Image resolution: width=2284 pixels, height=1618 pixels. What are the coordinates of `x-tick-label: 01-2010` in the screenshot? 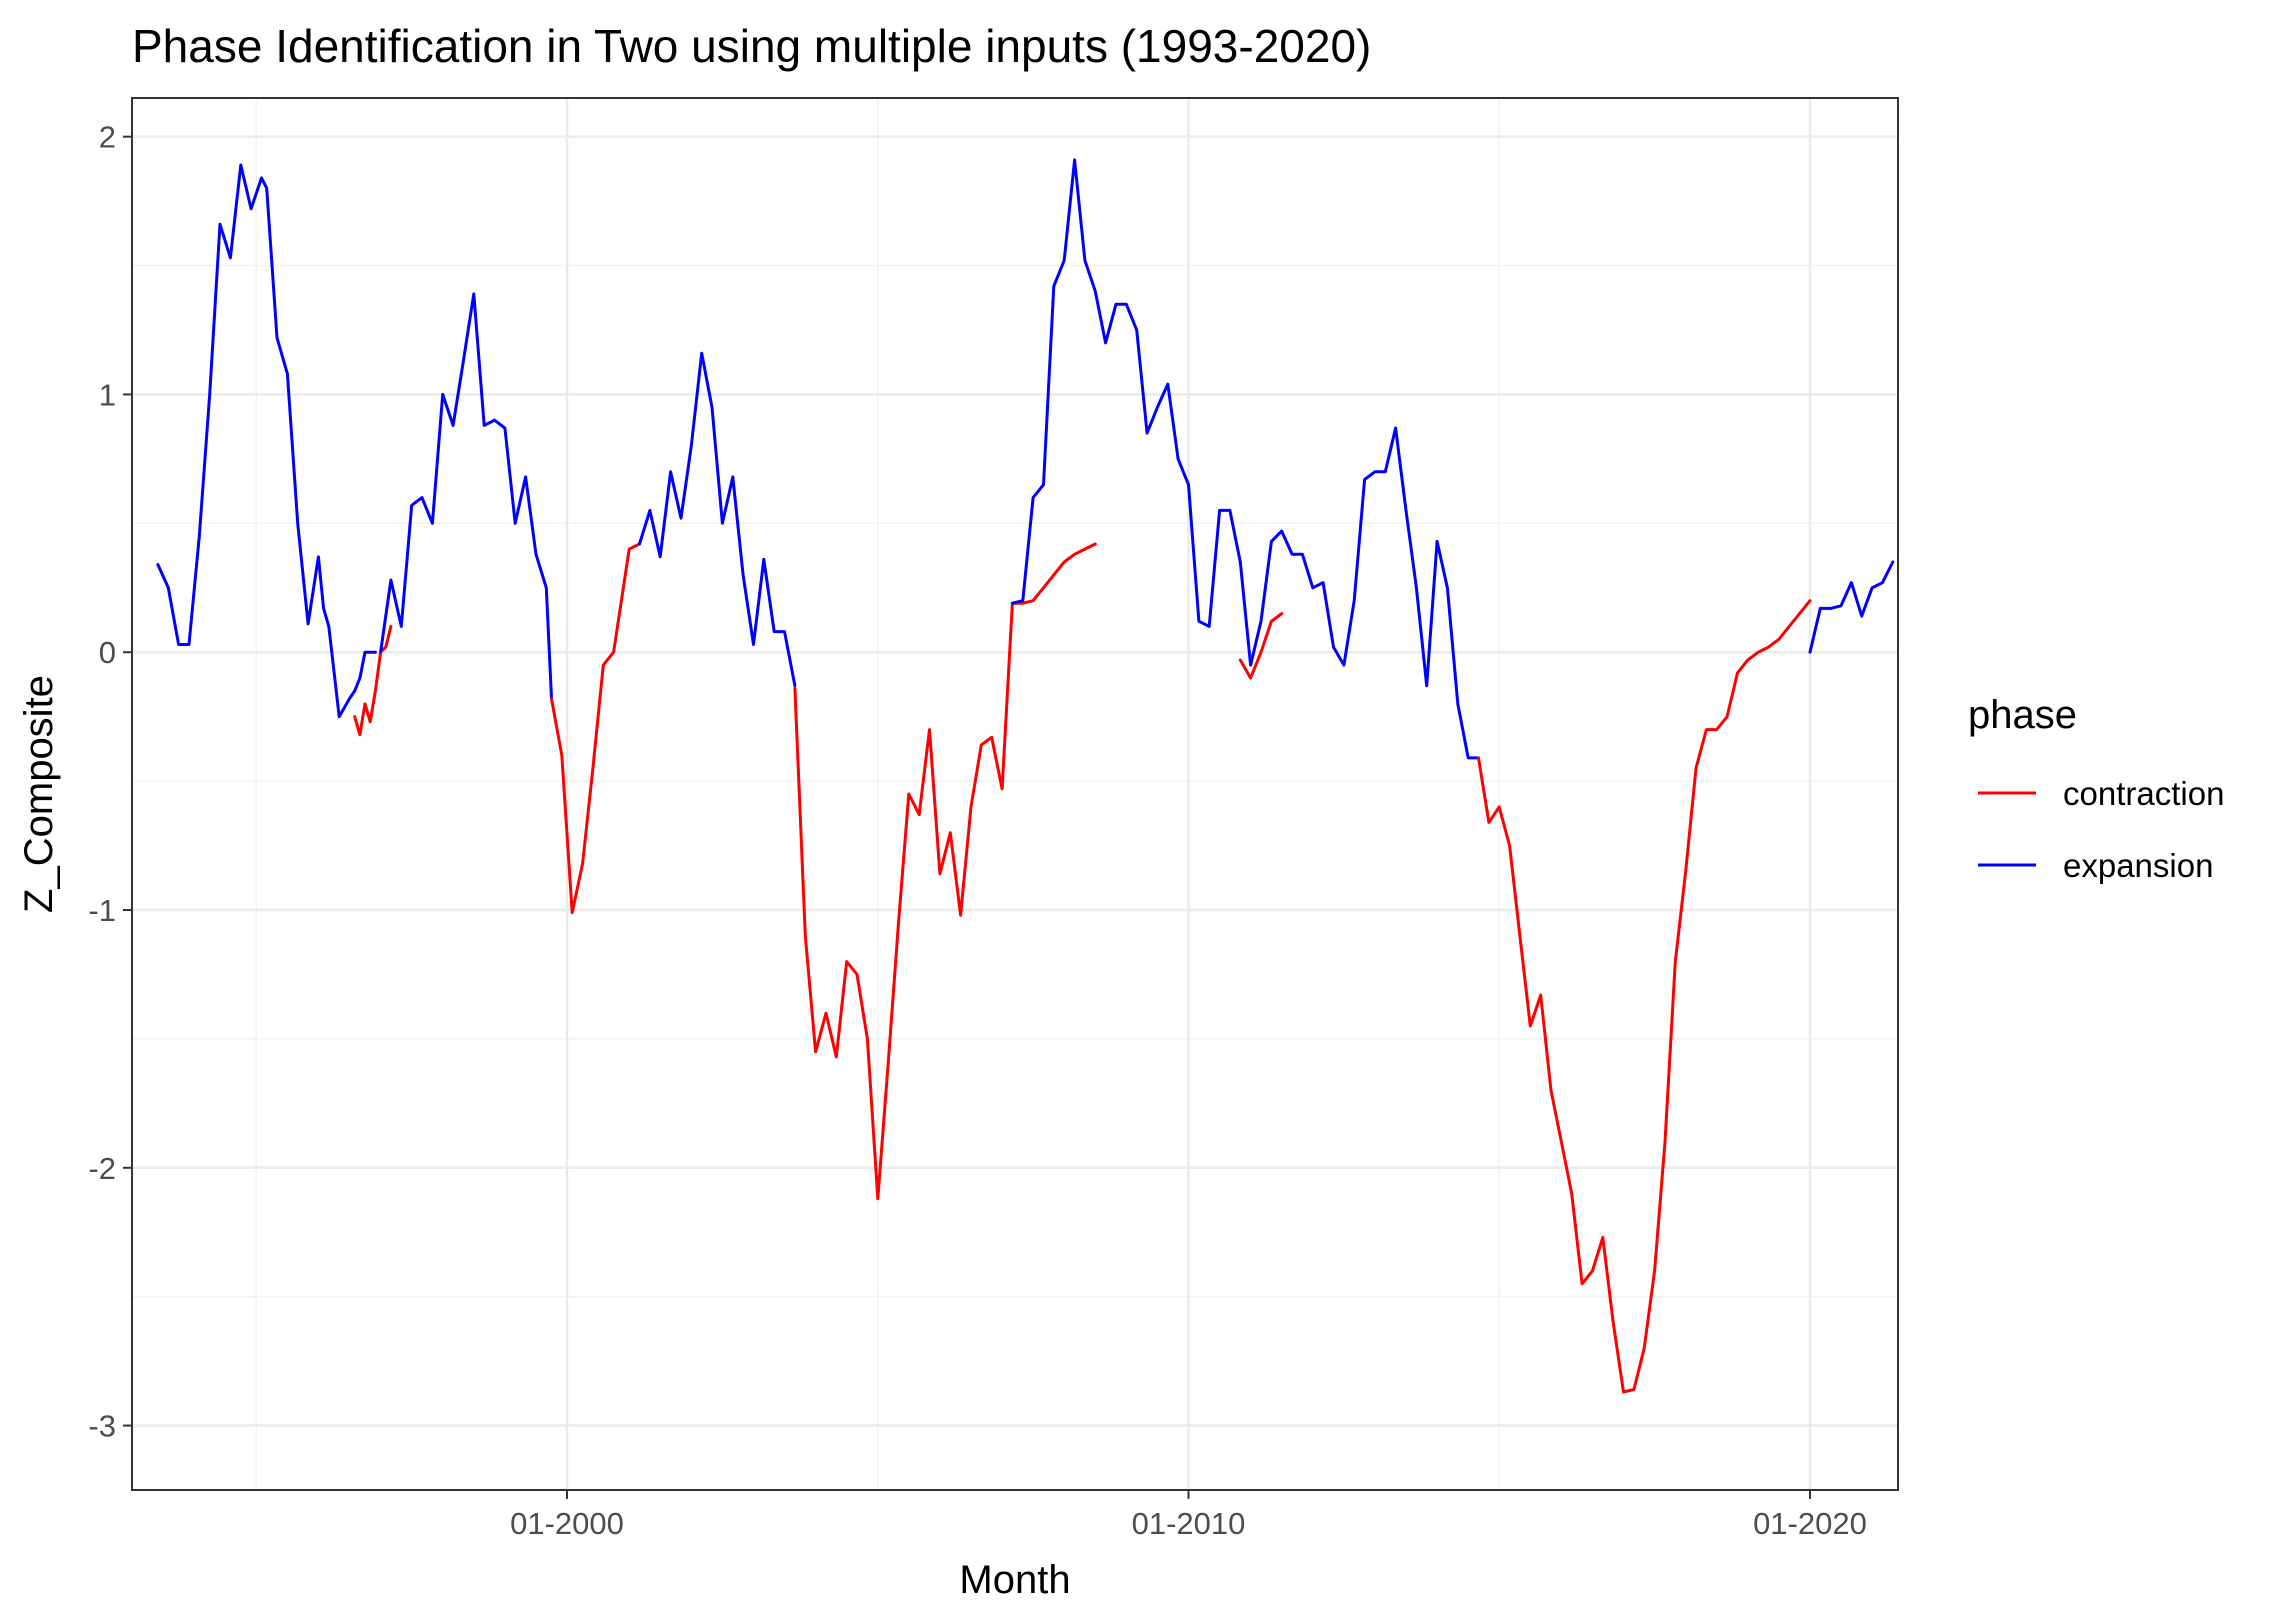 It's located at (1189, 1523).